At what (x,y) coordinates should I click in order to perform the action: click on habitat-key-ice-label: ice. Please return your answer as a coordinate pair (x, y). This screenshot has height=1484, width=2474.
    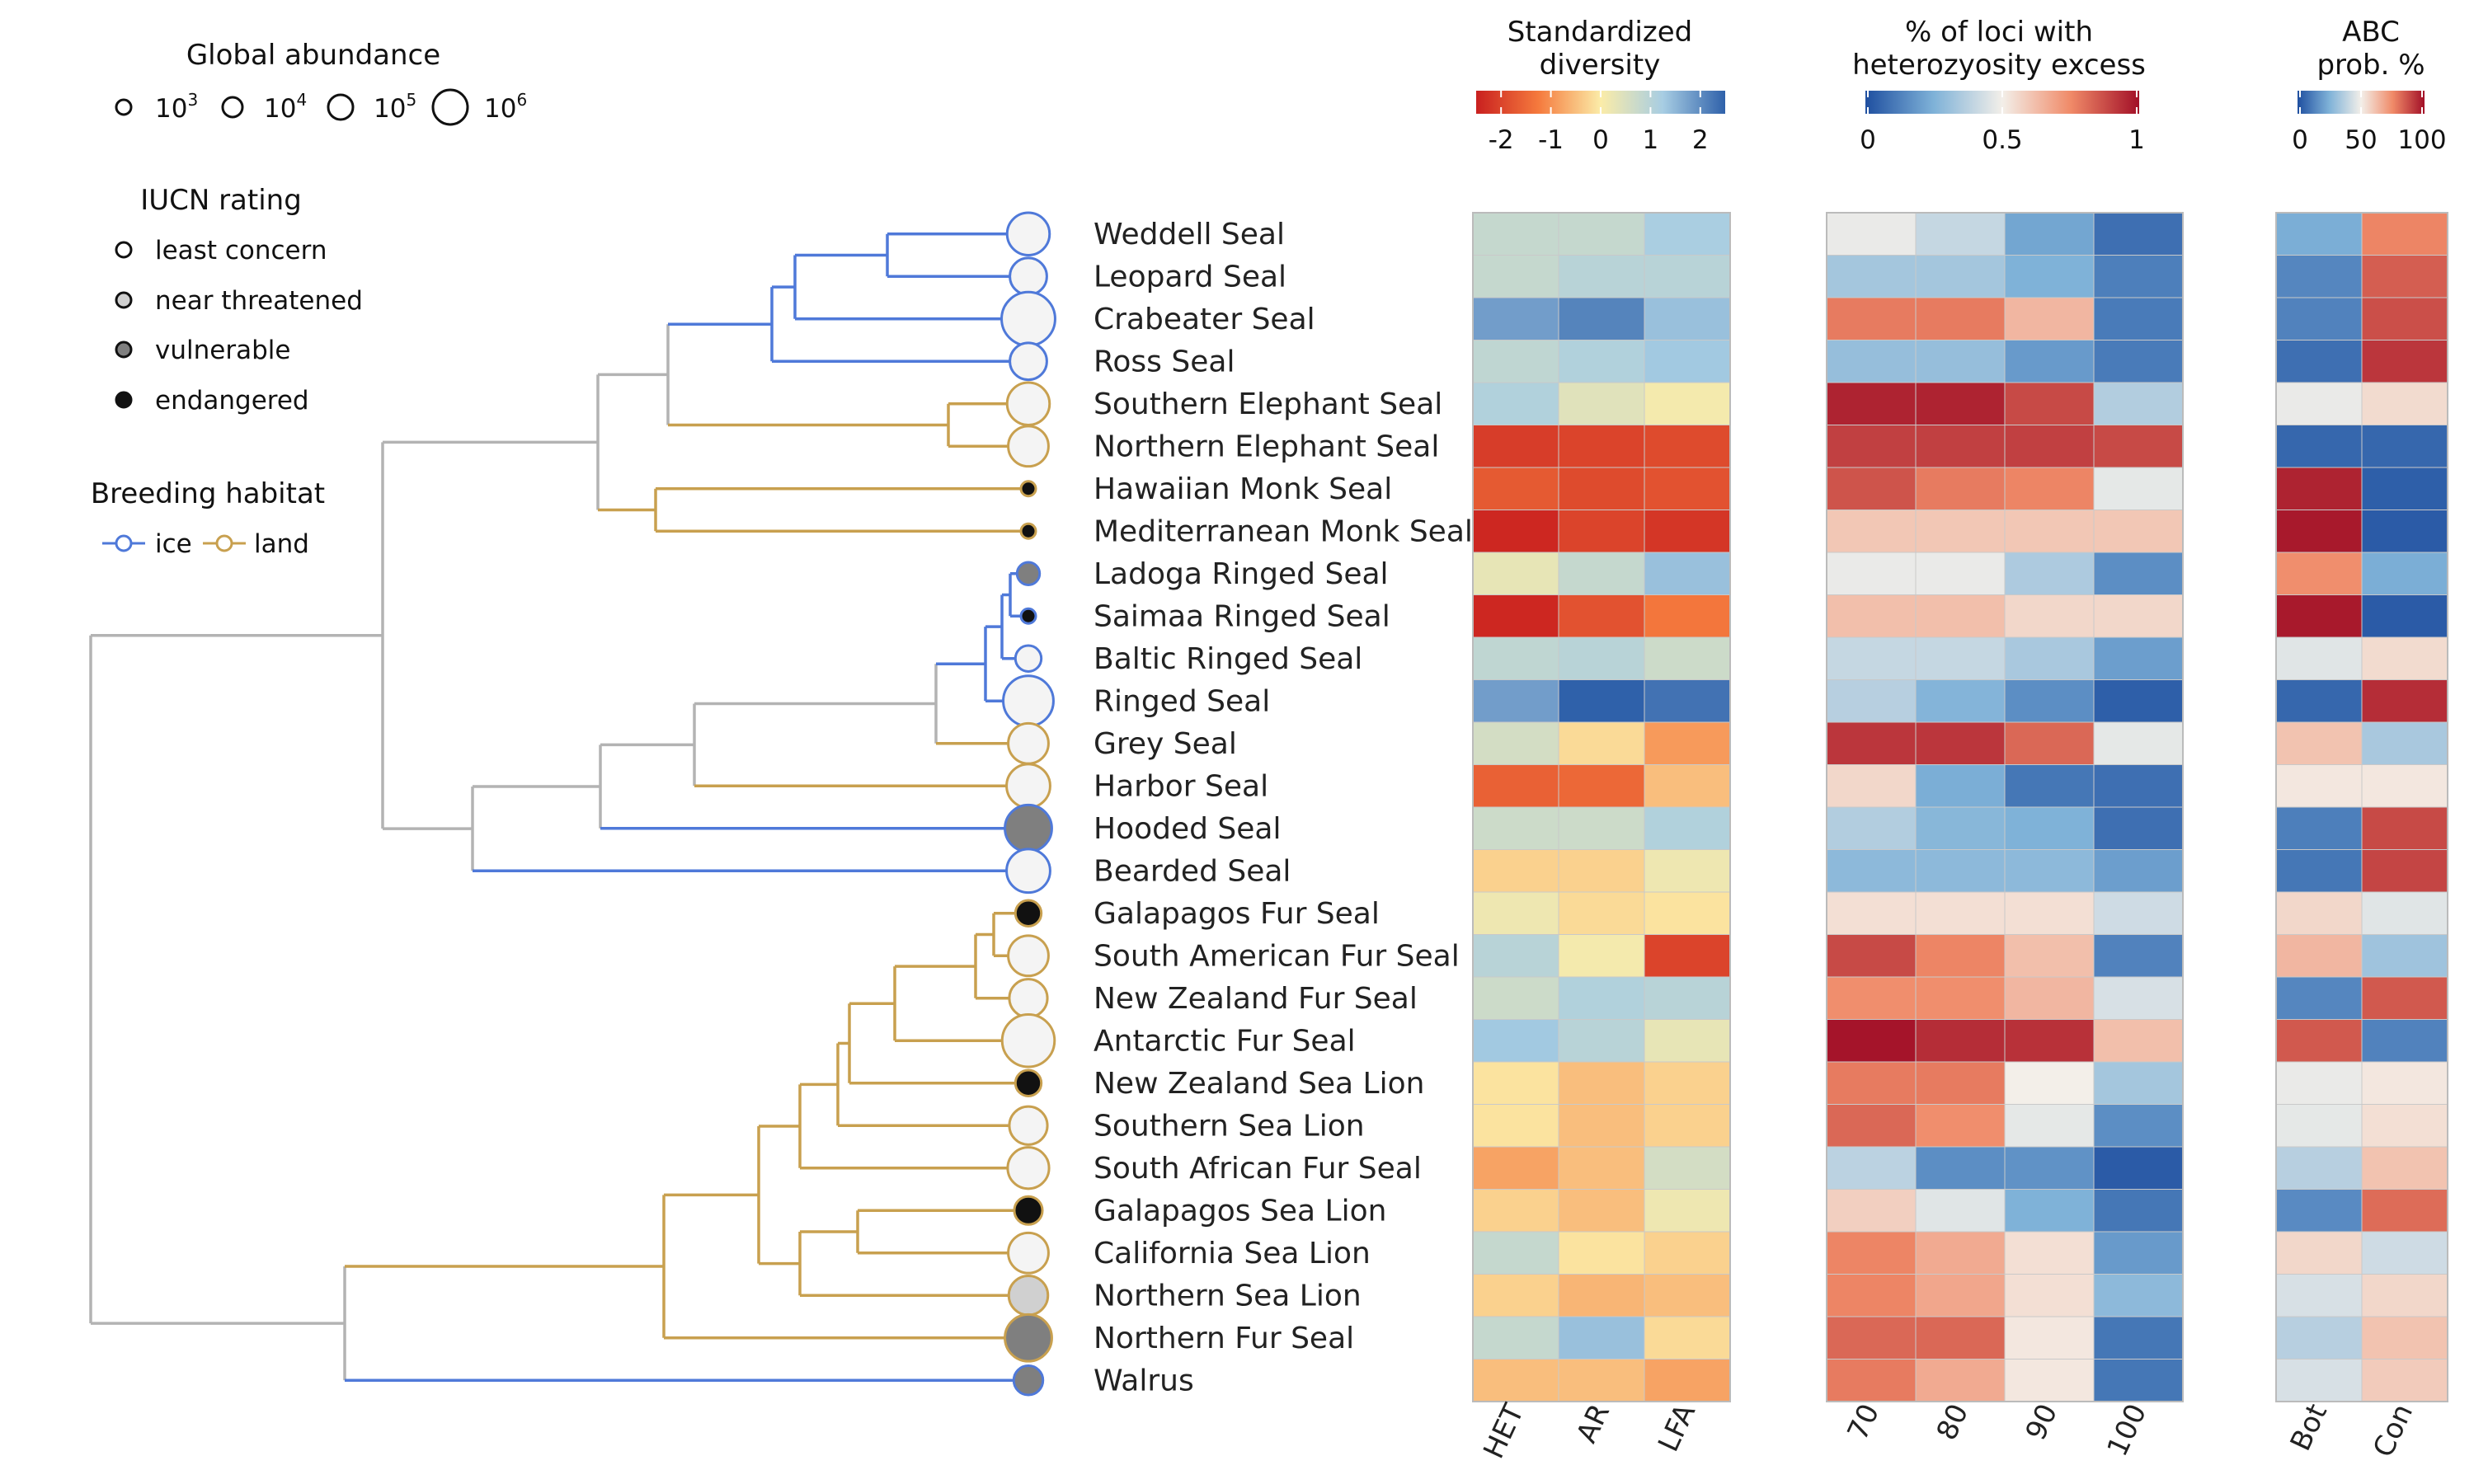
    Looking at the image, I should click on (173, 544).